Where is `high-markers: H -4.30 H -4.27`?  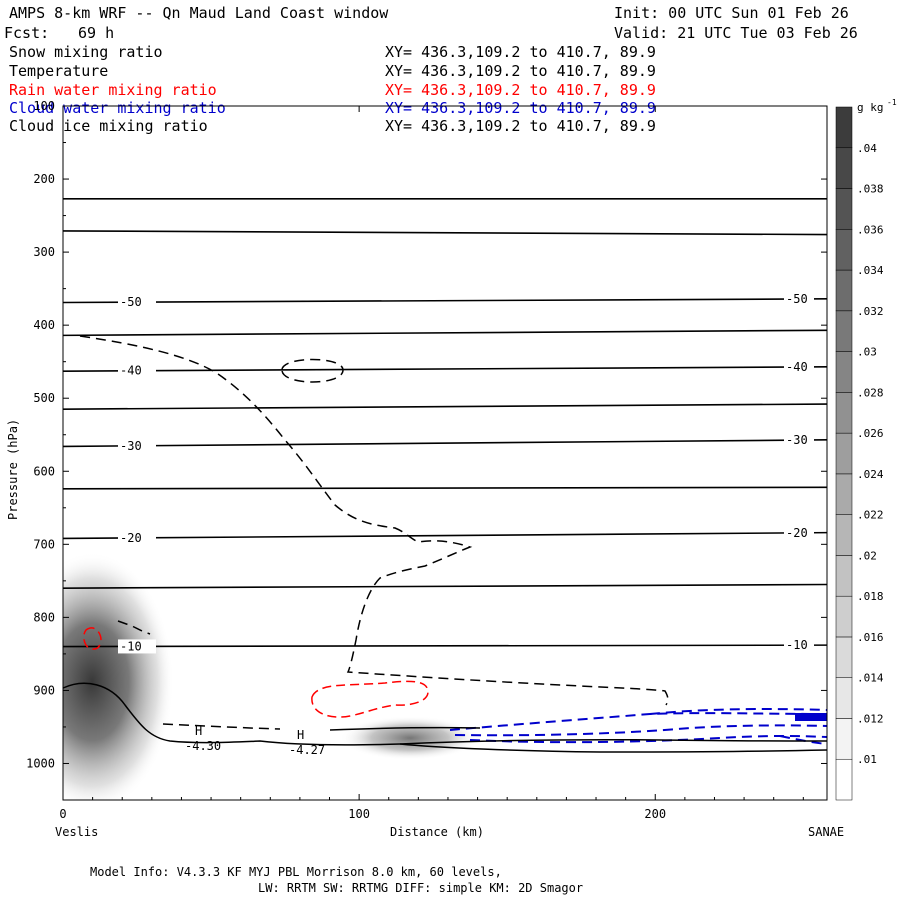 high-markers: H -4.30 H -4.27 is located at coordinates (255, 740).